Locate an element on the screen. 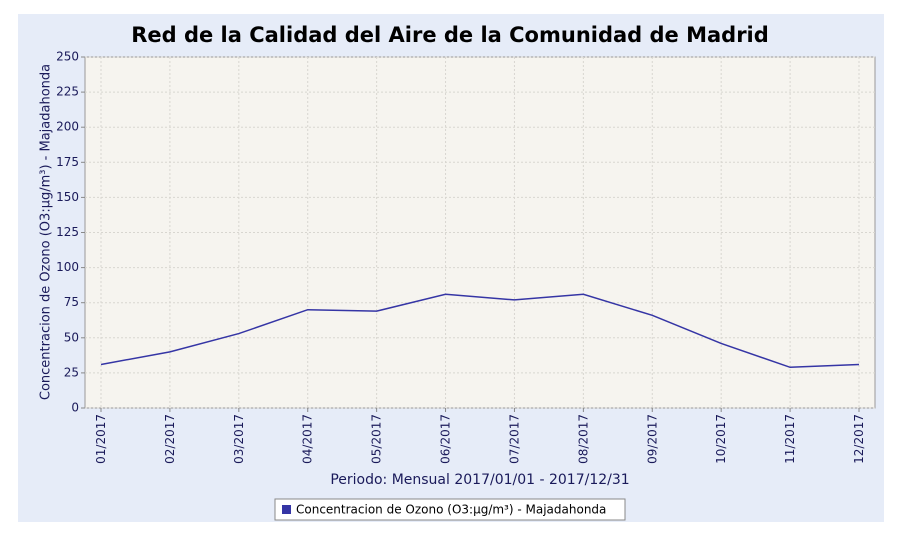 The image size is (900, 534). y-tick-label: 175 is located at coordinates (67, 162).